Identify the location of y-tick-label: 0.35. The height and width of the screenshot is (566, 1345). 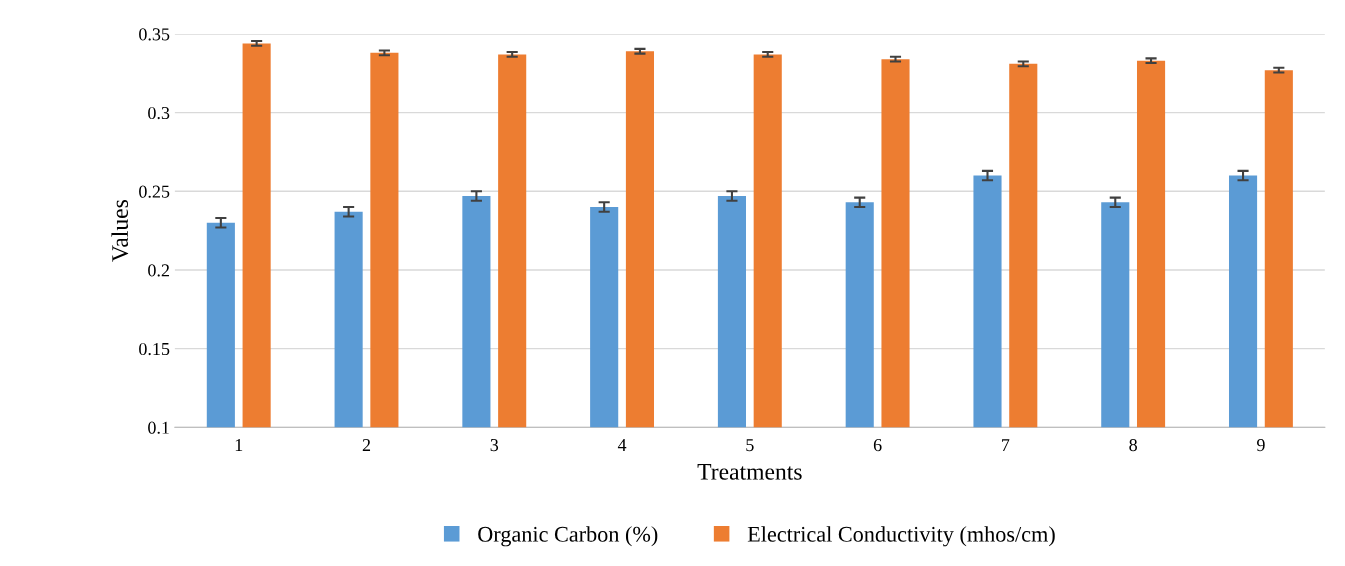
(154, 34).